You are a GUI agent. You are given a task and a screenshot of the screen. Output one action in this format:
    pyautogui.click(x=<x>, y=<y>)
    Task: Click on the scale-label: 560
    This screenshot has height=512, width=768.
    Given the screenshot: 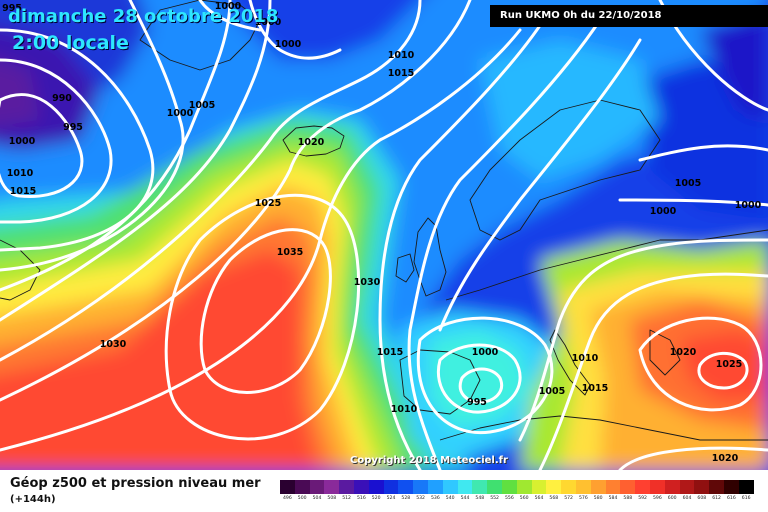 What is the action you would take?
    pyautogui.click(x=524, y=498)
    